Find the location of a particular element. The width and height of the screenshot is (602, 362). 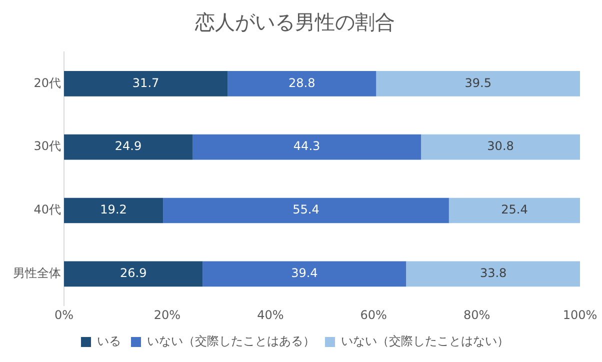

data-label: 26.9 is located at coordinates (133, 273).